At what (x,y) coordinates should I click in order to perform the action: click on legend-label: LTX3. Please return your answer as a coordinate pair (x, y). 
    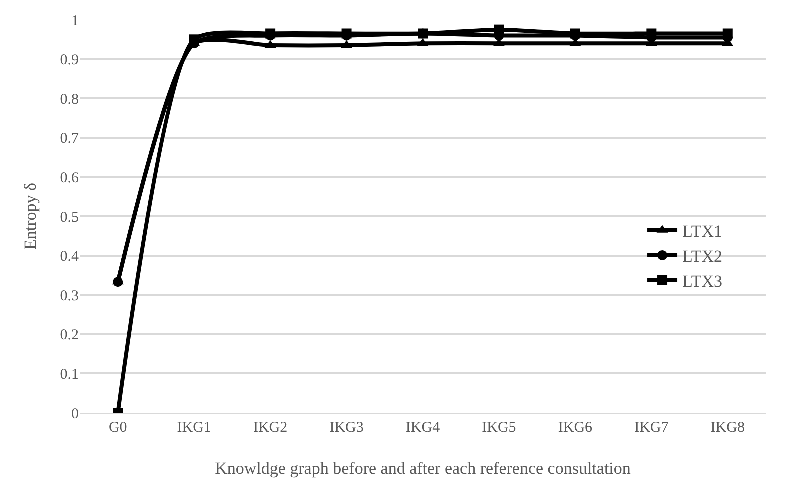
    Looking at the image, I should click on (702, 282).